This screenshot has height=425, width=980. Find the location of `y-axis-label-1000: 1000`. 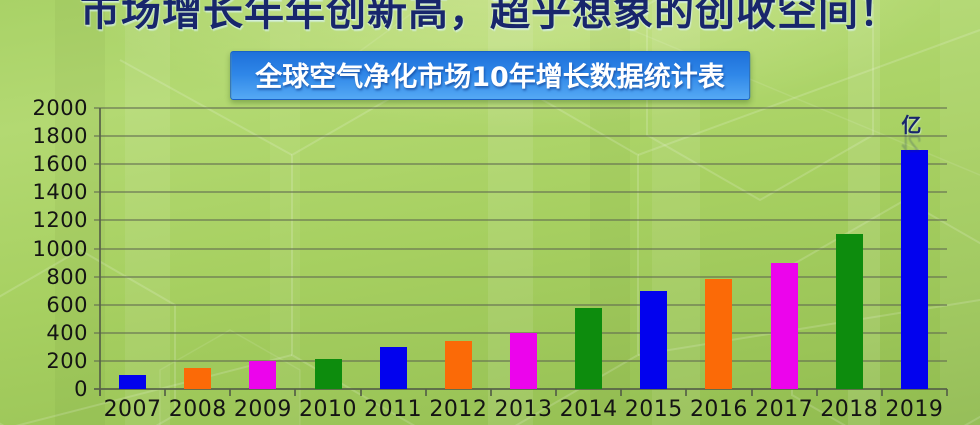

y-axis-label-1000: 1000 is located at coordinates (60, 248).